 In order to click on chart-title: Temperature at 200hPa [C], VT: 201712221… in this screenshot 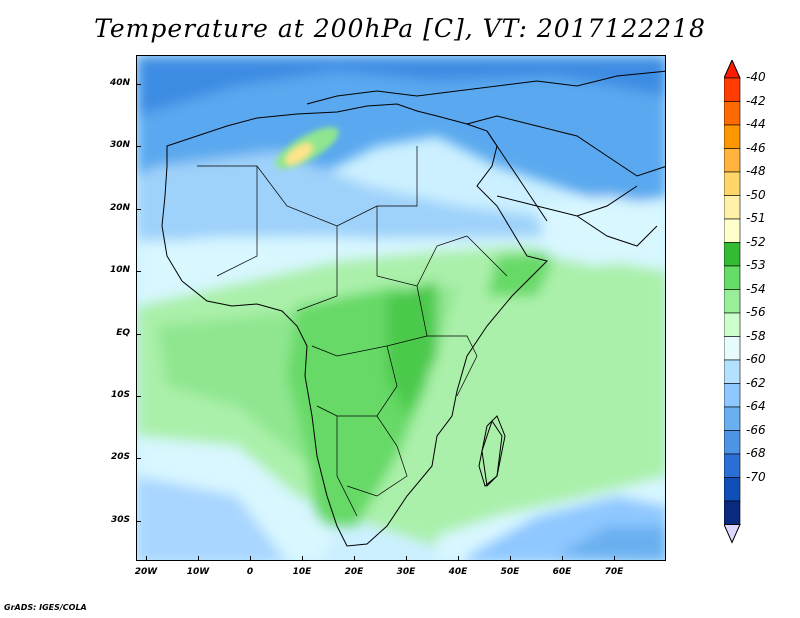, I will do `click(400, 28)`.